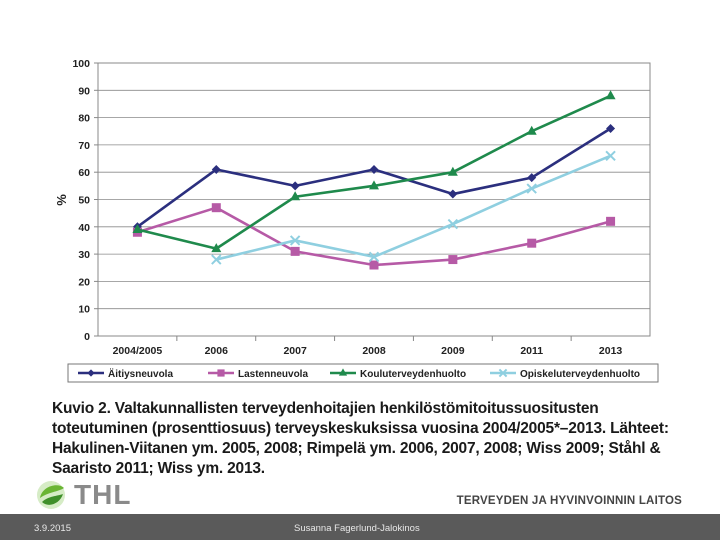  I want to click on x-tick-label: 2009, so click(453, 351).